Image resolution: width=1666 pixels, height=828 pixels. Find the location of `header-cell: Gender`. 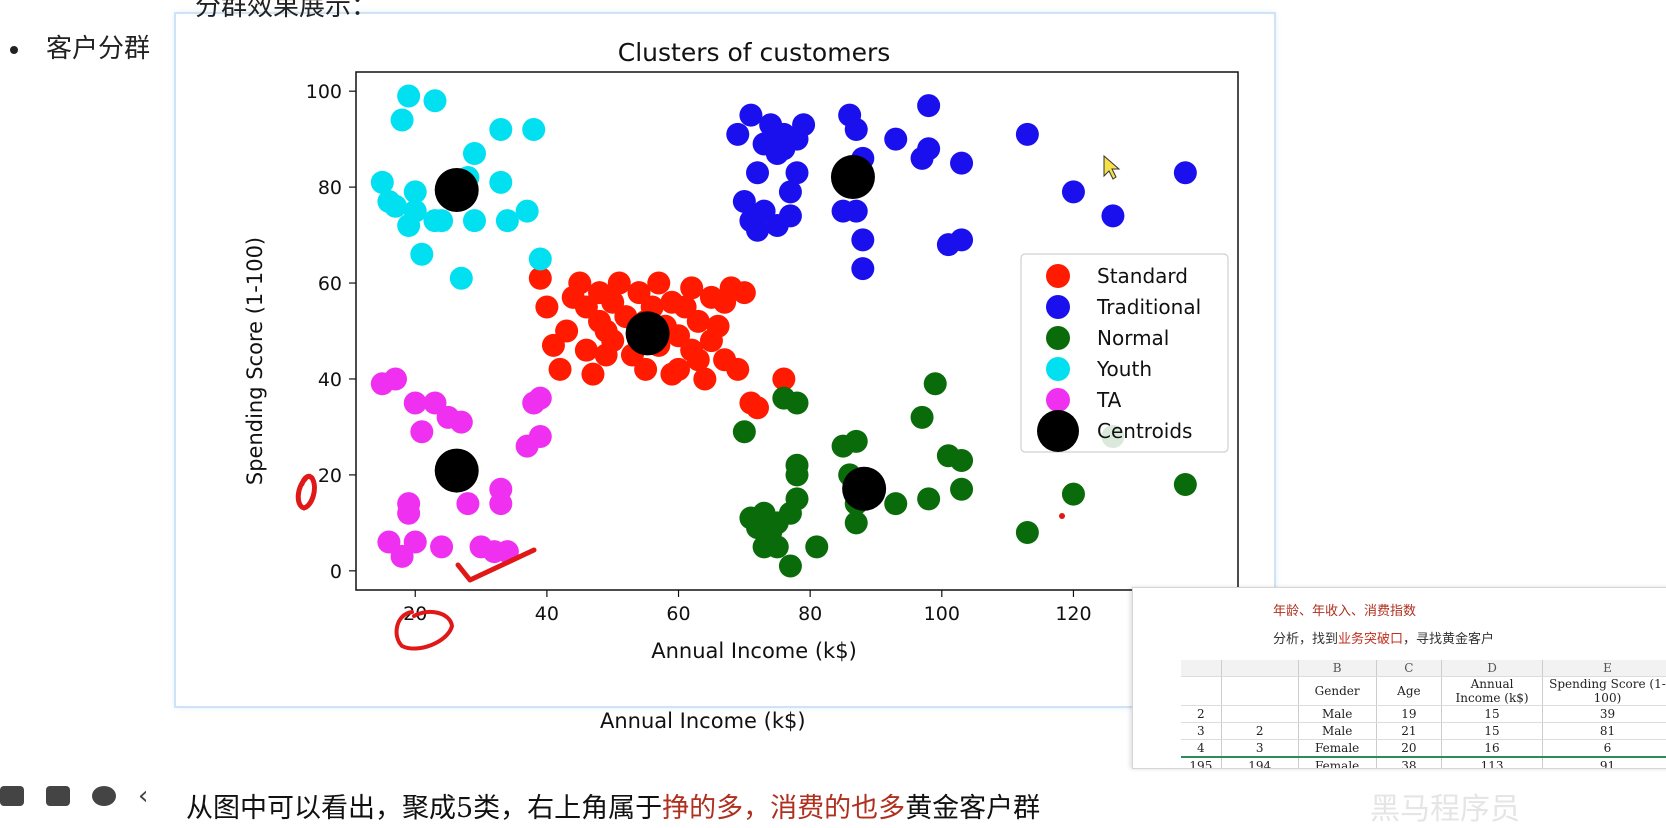

header-cell: Gender is located at coordinates (1337, 691).